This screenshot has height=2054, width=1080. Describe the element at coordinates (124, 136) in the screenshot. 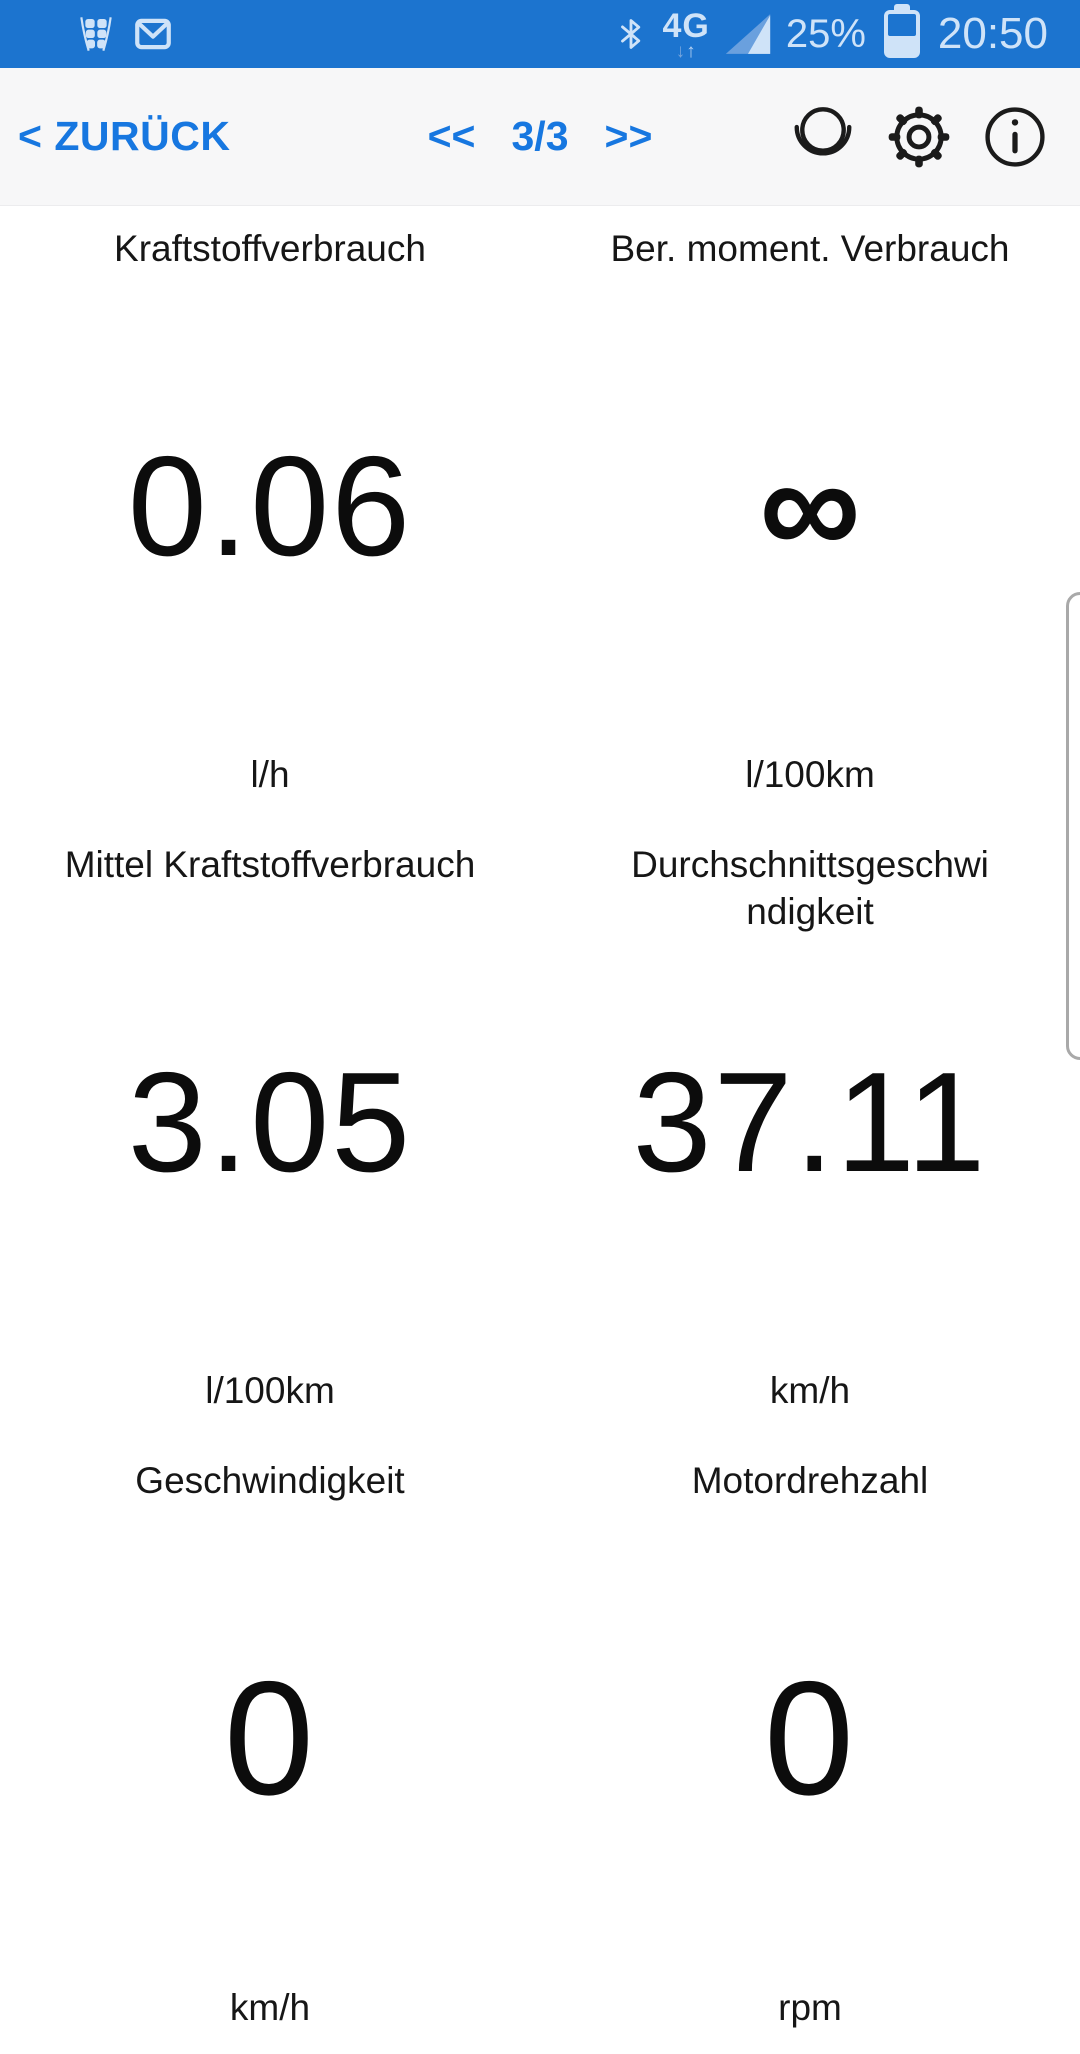

I see `back-button: < ZURÜCK` at that location.